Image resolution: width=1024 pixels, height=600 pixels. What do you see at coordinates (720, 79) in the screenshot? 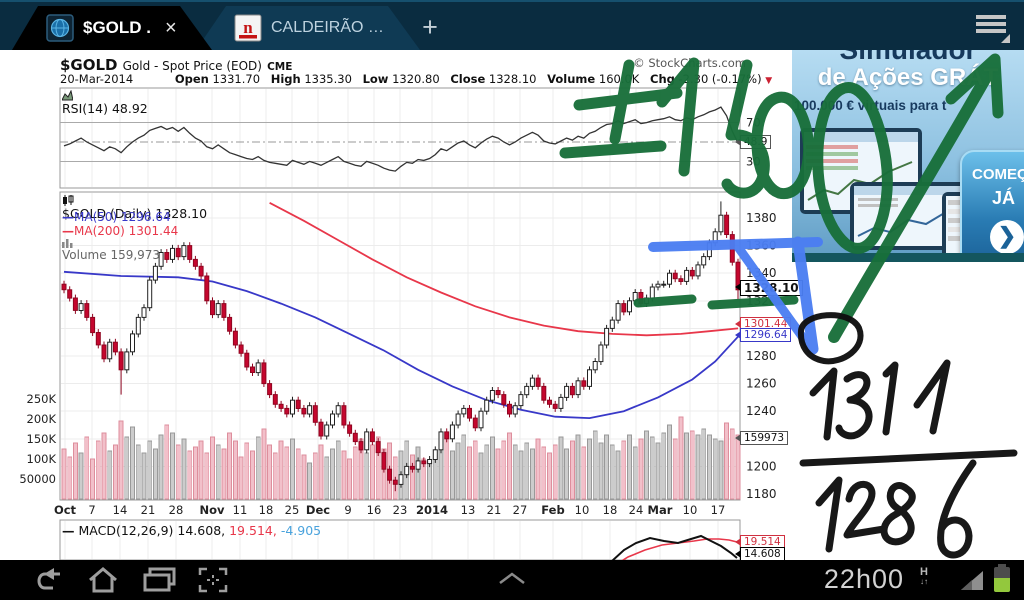
I see `chg-value: -2.30 (-0.17%)` at bounding box center [720, 79].